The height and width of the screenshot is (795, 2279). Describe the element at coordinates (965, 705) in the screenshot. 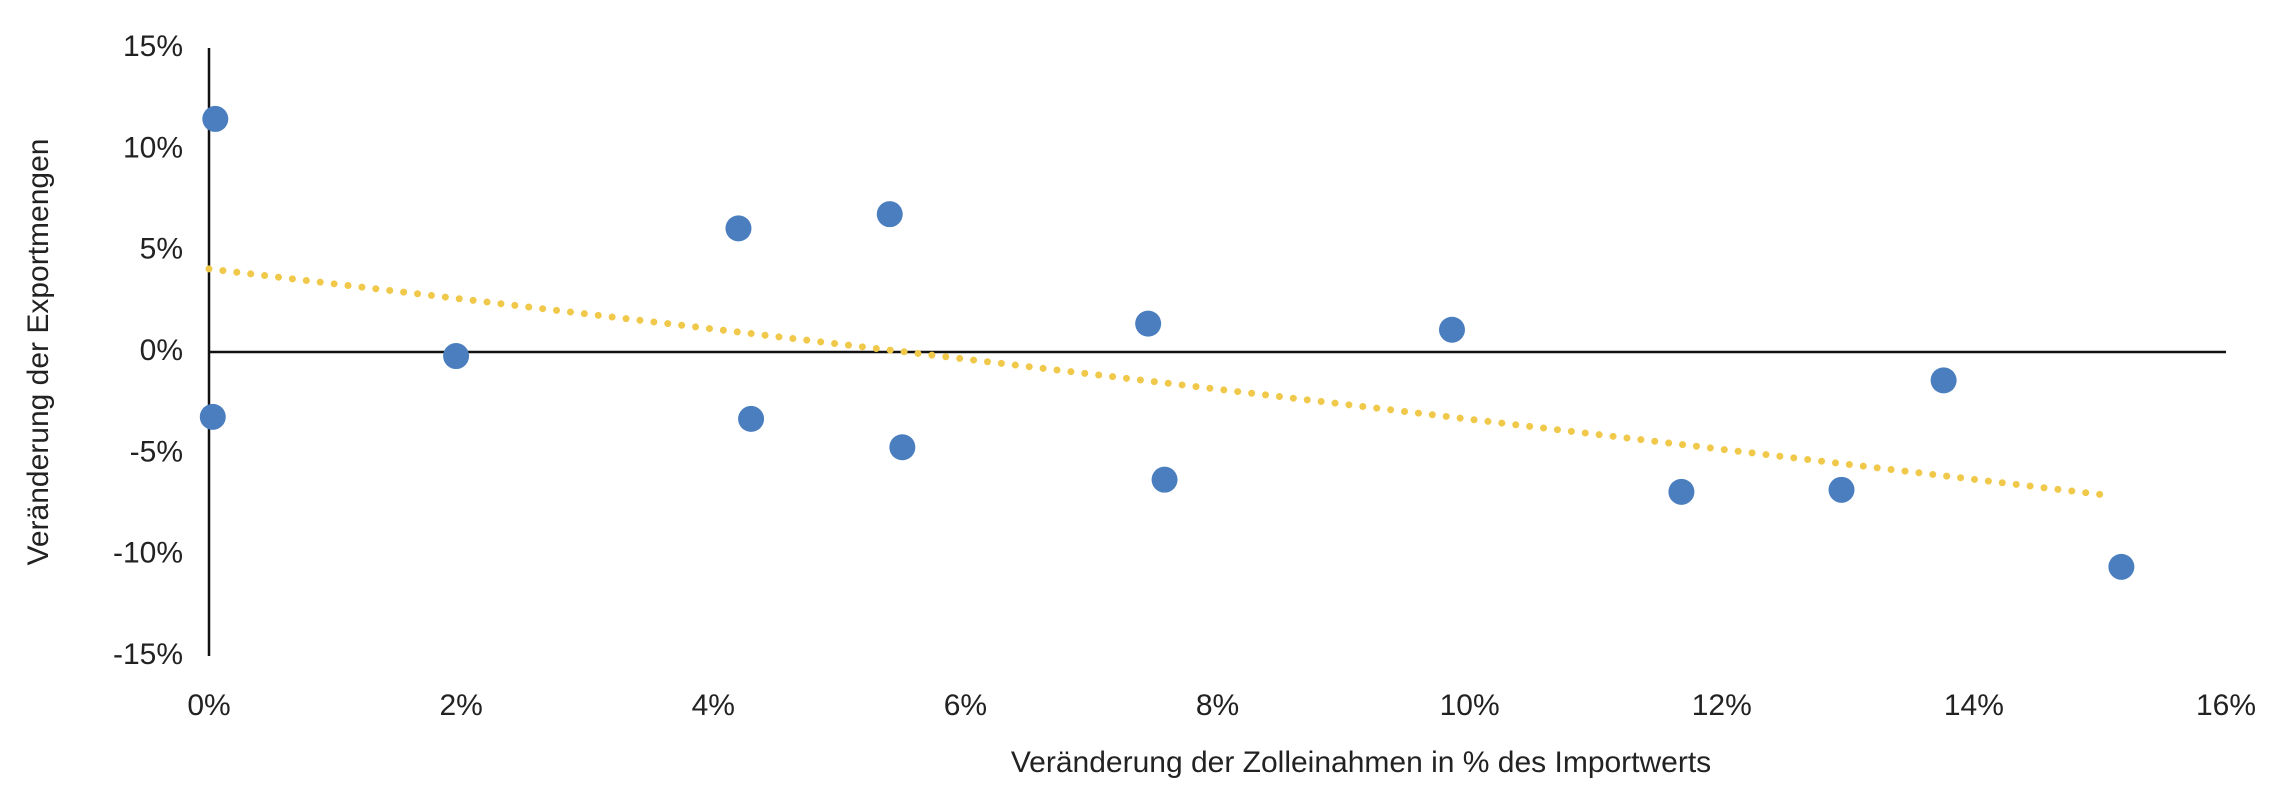

I see `x-tick-label: 6%` at that location.